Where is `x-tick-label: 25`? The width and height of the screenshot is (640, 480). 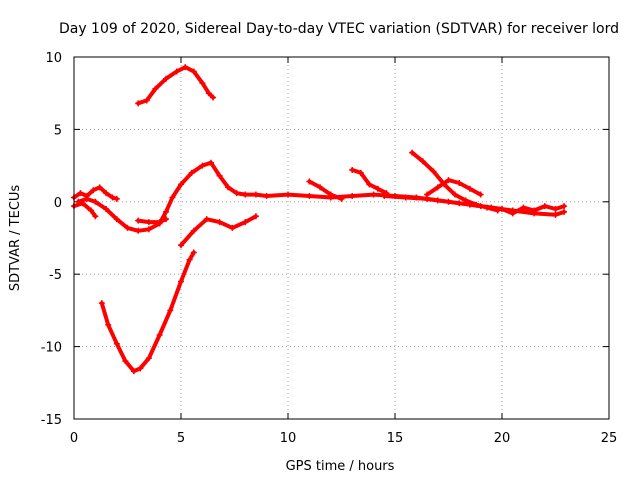
x-tick-label: 25 is located at coordinates (609, 438).